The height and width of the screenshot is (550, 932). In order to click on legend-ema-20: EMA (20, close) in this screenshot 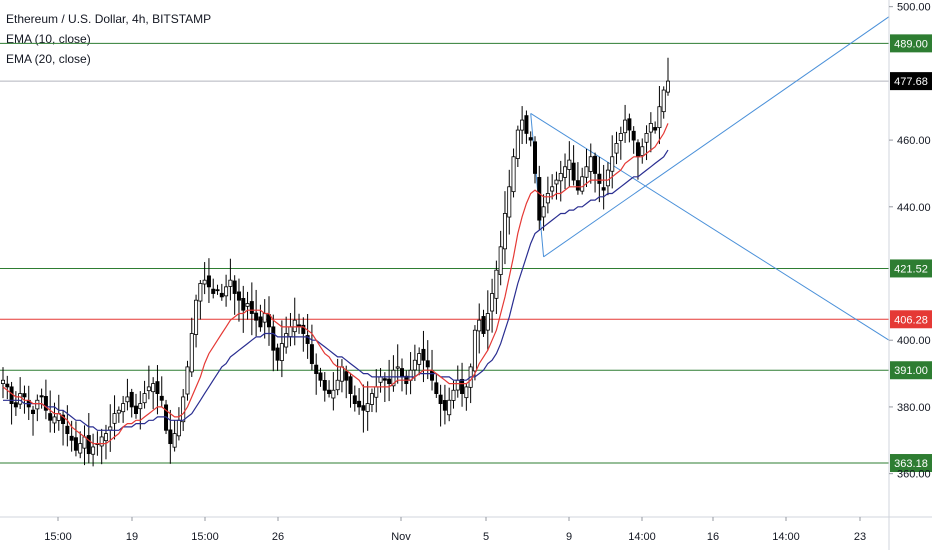, I will do `click(48, 59)`.